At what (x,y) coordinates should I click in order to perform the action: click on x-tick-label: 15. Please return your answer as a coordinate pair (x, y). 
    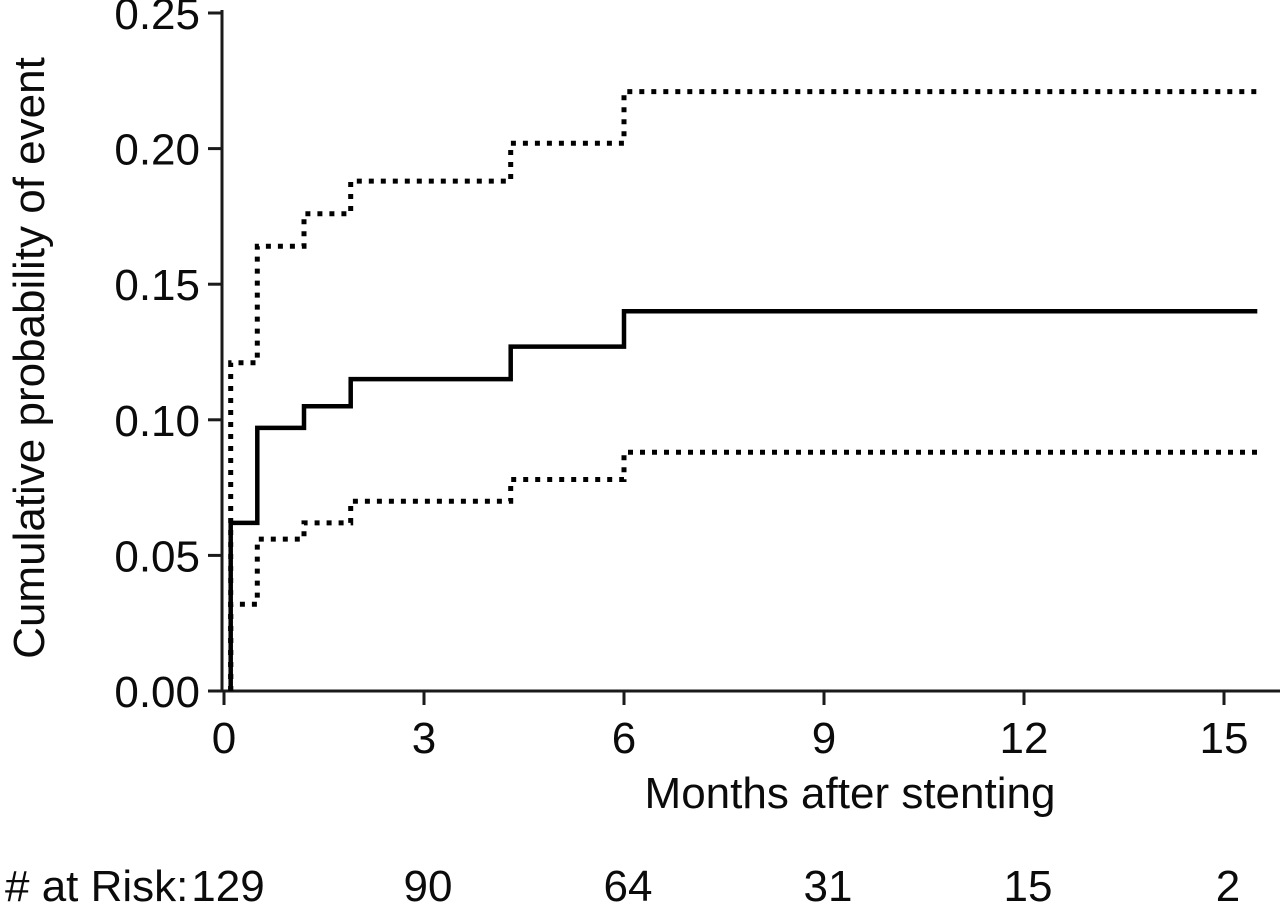
    Looking at the image, I should click on (1224, 738).